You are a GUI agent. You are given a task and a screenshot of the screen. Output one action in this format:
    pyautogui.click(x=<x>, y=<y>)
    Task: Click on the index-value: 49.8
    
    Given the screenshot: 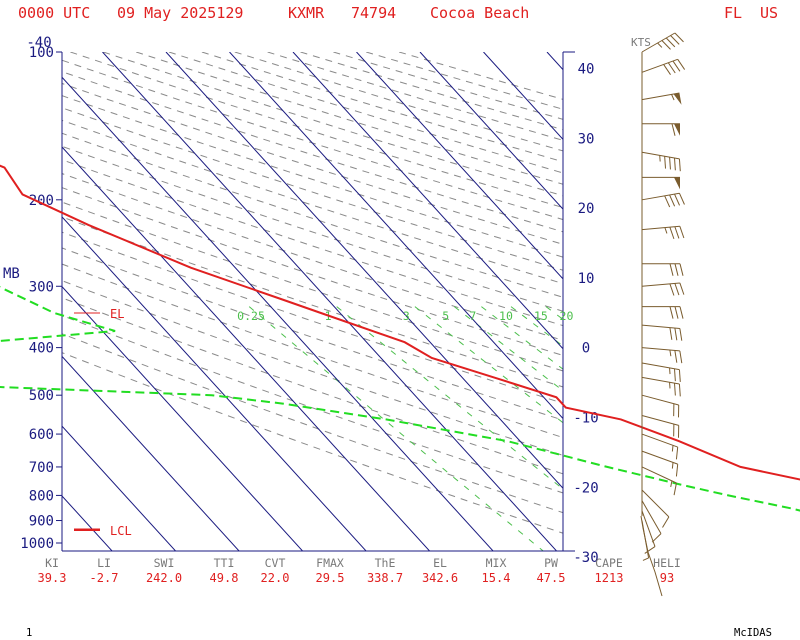 What is the action you would take?
    pyautogui.click(x=224, y=578)
    